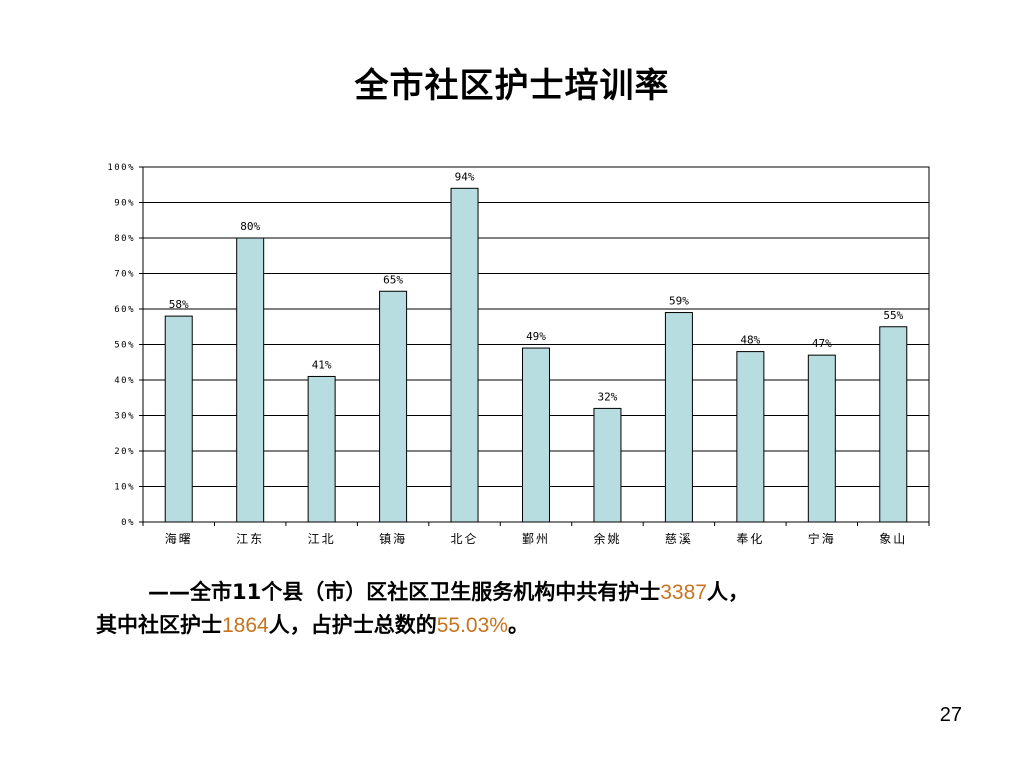 The width and height of the screenshot is (1024, 768). What do you see at coordinates (750, 539) in the screenshot?
I see `x-tick-label: 奉化` at bounding box center [750, 539].